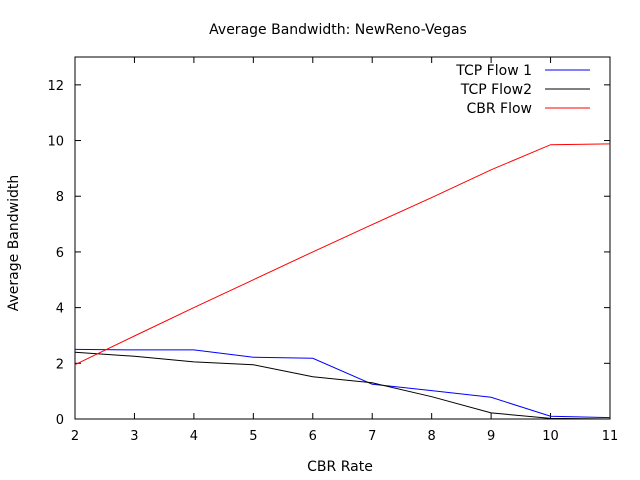 This screenshot has height=480, width=640. Describe the element at coordinates (338, 30) in the screenshot. I see `chart-title: Average Bandwidth: NewReno-Vegas` at that location.